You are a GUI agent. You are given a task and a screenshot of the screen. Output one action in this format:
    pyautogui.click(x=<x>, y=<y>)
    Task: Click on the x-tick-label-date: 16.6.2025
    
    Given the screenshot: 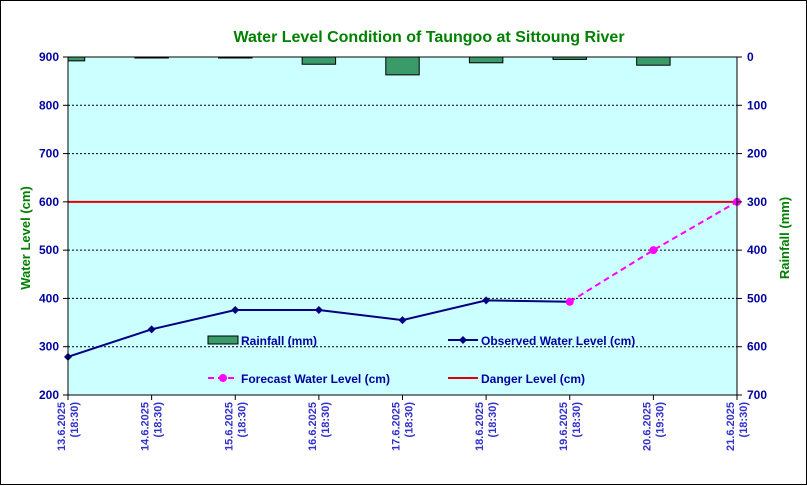 What is the action you would take?
    pyautogui.click(x=313, y=426)
    